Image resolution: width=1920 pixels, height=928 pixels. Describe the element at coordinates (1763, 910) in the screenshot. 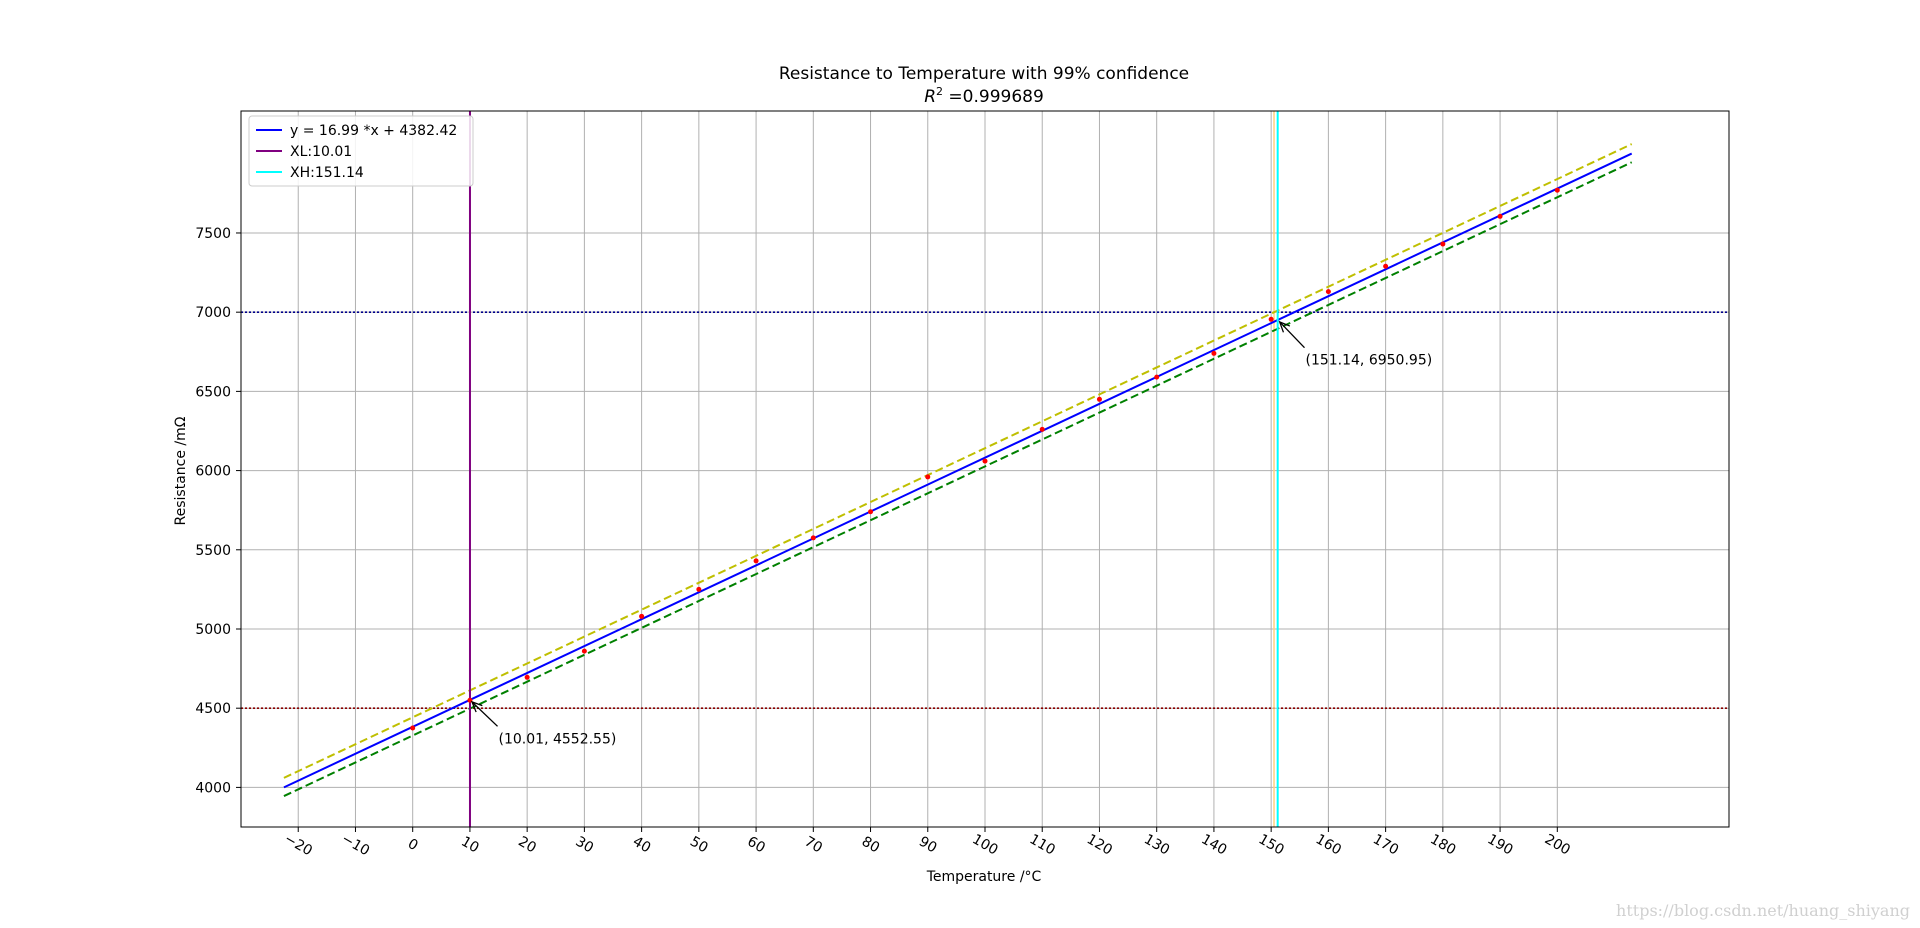

I see `watermark: https://blog.csdn.net/huang_shiyang` at that location.